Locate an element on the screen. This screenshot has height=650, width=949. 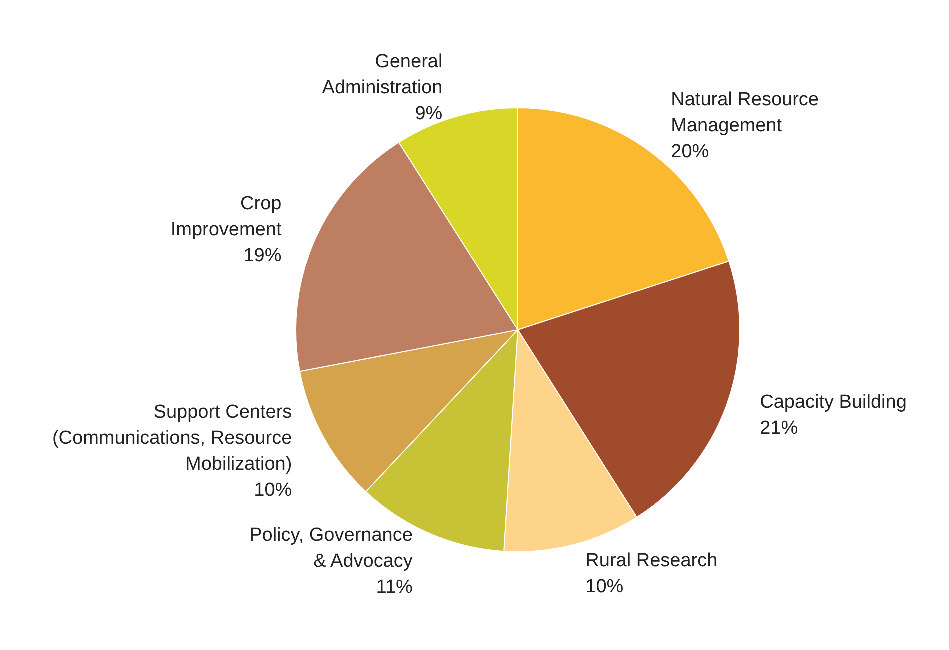
slice-label: Policy, Governance & Advocacy is located at coordinates (332, 548).